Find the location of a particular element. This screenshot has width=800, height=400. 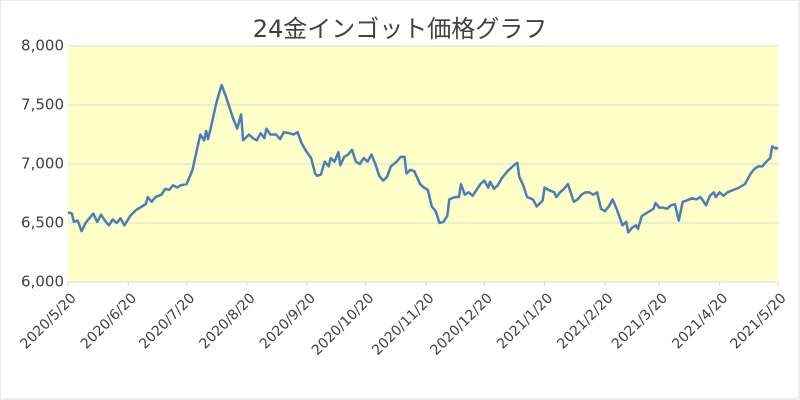

y-tick-label: 6,000 is located at coordinates (42, 282).